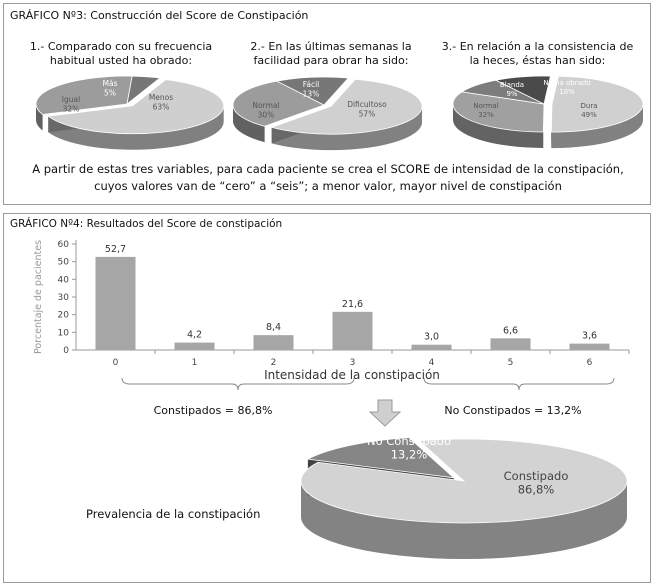 This screenshot has height=587, width=655. What do you see at coordinates (38, 297) in the screenshot?
I see `y-axis-title: Porcentaje de pacientes` at bounding box center [38, 297].